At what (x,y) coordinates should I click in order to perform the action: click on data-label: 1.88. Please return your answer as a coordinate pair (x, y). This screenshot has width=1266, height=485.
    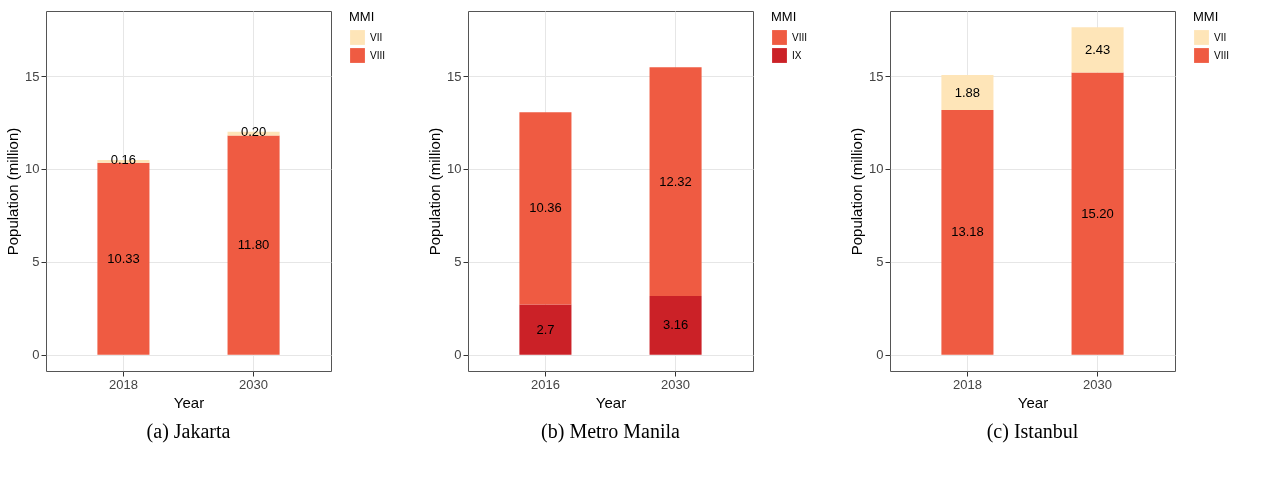
    Looking at the image, I should click on (967, 92).